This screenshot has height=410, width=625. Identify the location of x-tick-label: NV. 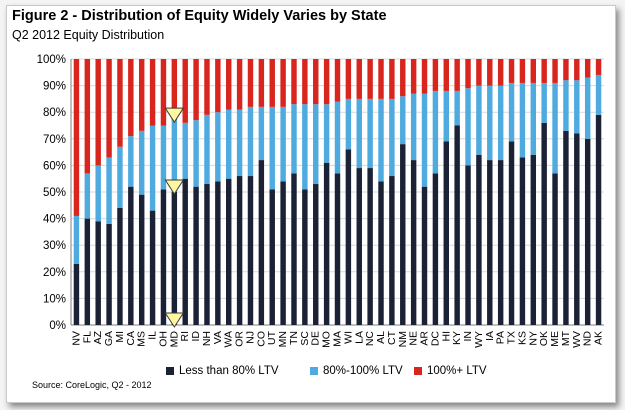
(76, 338).